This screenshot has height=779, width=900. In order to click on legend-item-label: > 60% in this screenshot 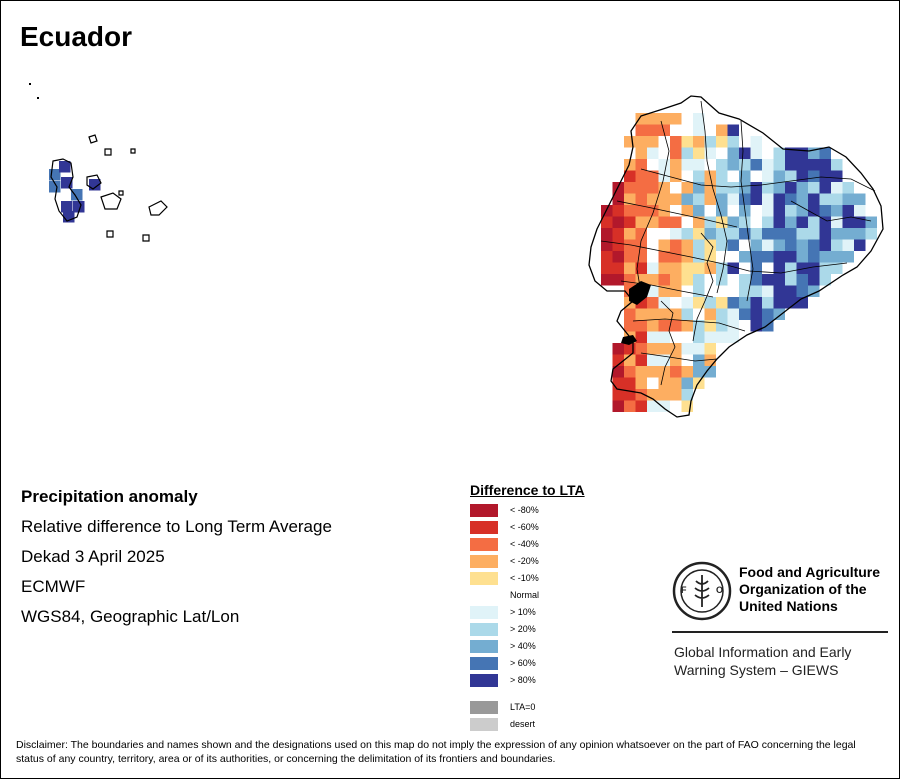, I will do `click(523, 663)`.